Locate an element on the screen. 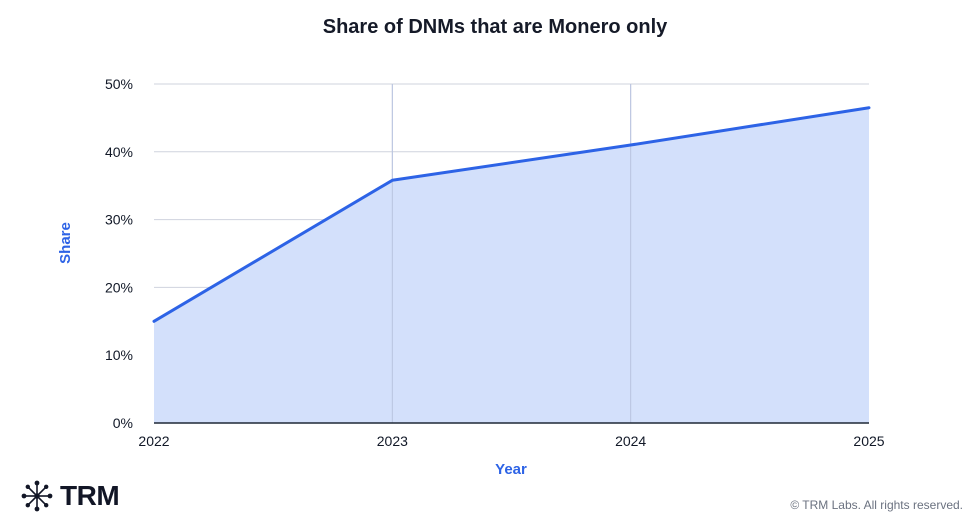 The image size is (975, 531). y-tick-label: 50% is located at coordinates (119, 84).